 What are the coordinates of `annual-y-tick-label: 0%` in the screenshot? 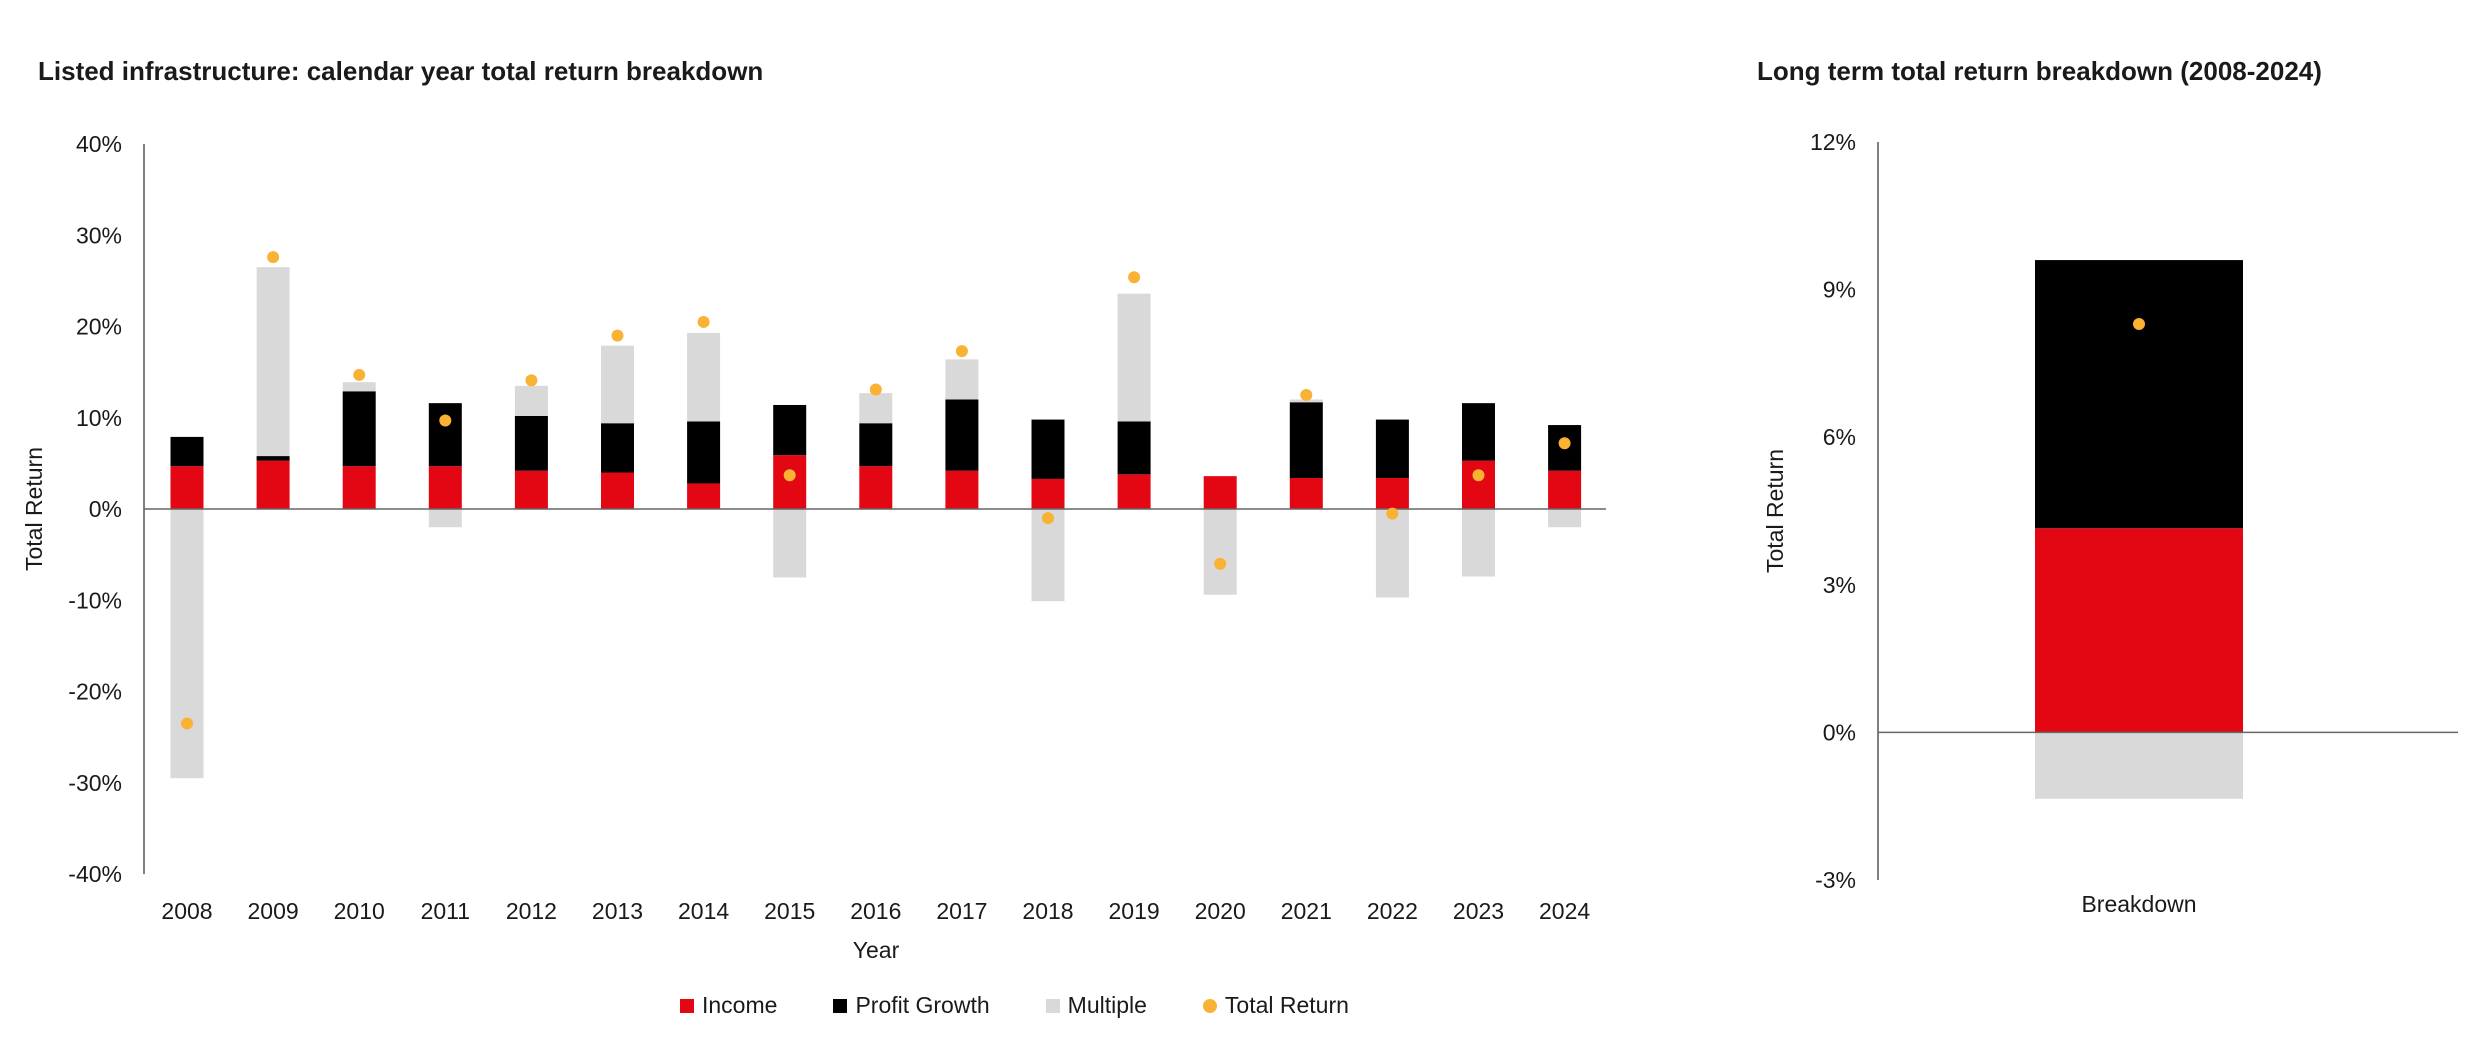 It's located at (105, 509).